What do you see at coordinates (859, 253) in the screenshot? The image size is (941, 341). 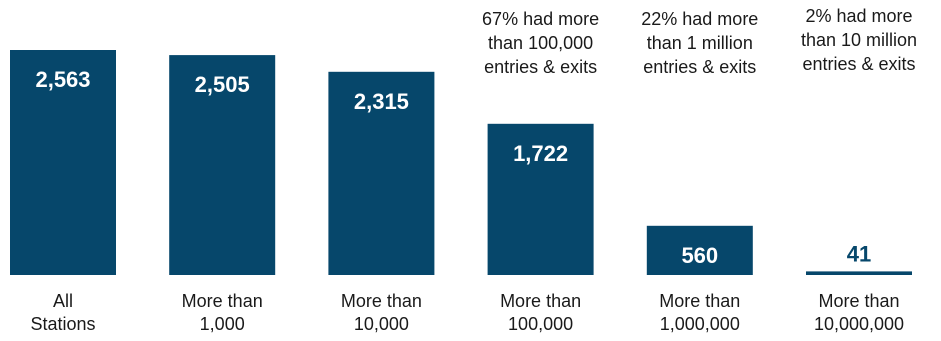 I see `value-label-5: 41` at bounding box center [859, 253].